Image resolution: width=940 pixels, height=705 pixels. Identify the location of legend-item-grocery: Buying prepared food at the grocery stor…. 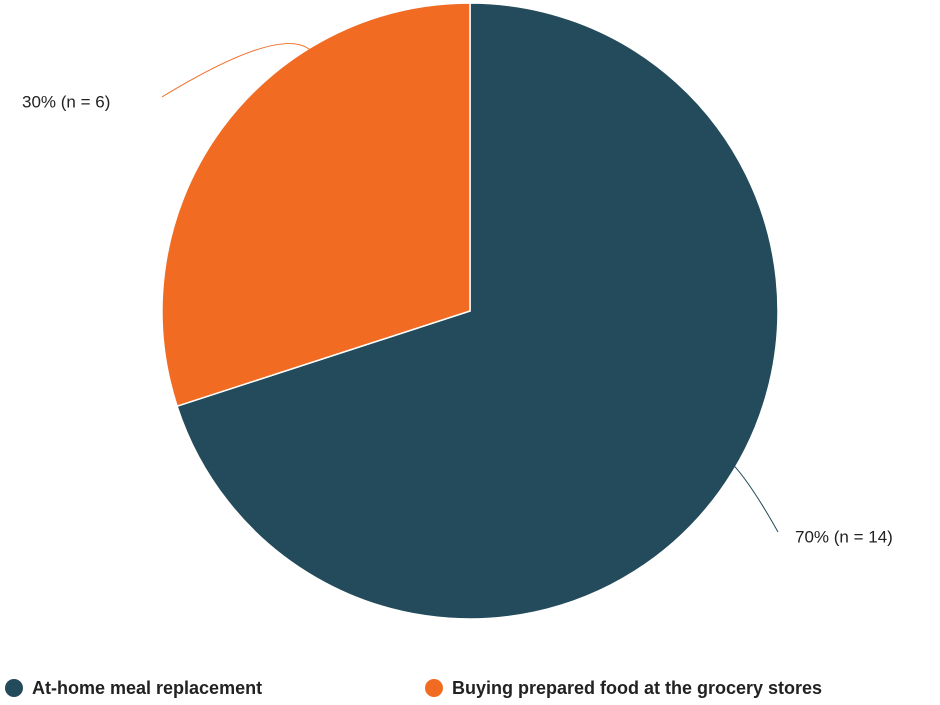
(623, 688).